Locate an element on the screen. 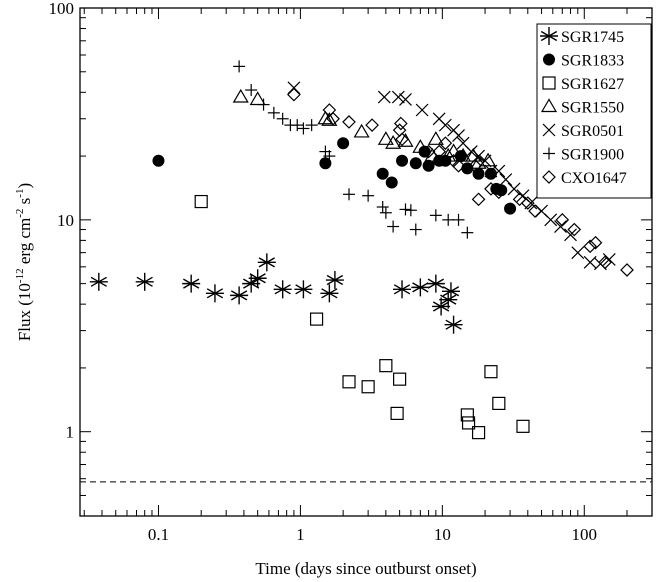 This screenshot has width=660, height=582. x-tick-labels: 0.1 1 10 100 is located at coordinates (372, 534).